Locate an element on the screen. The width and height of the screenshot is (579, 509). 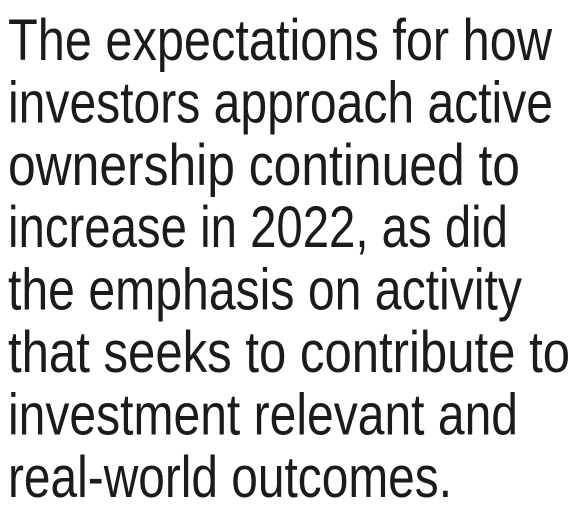
text-line: ownership continued to is located at coordinates (264, 165).